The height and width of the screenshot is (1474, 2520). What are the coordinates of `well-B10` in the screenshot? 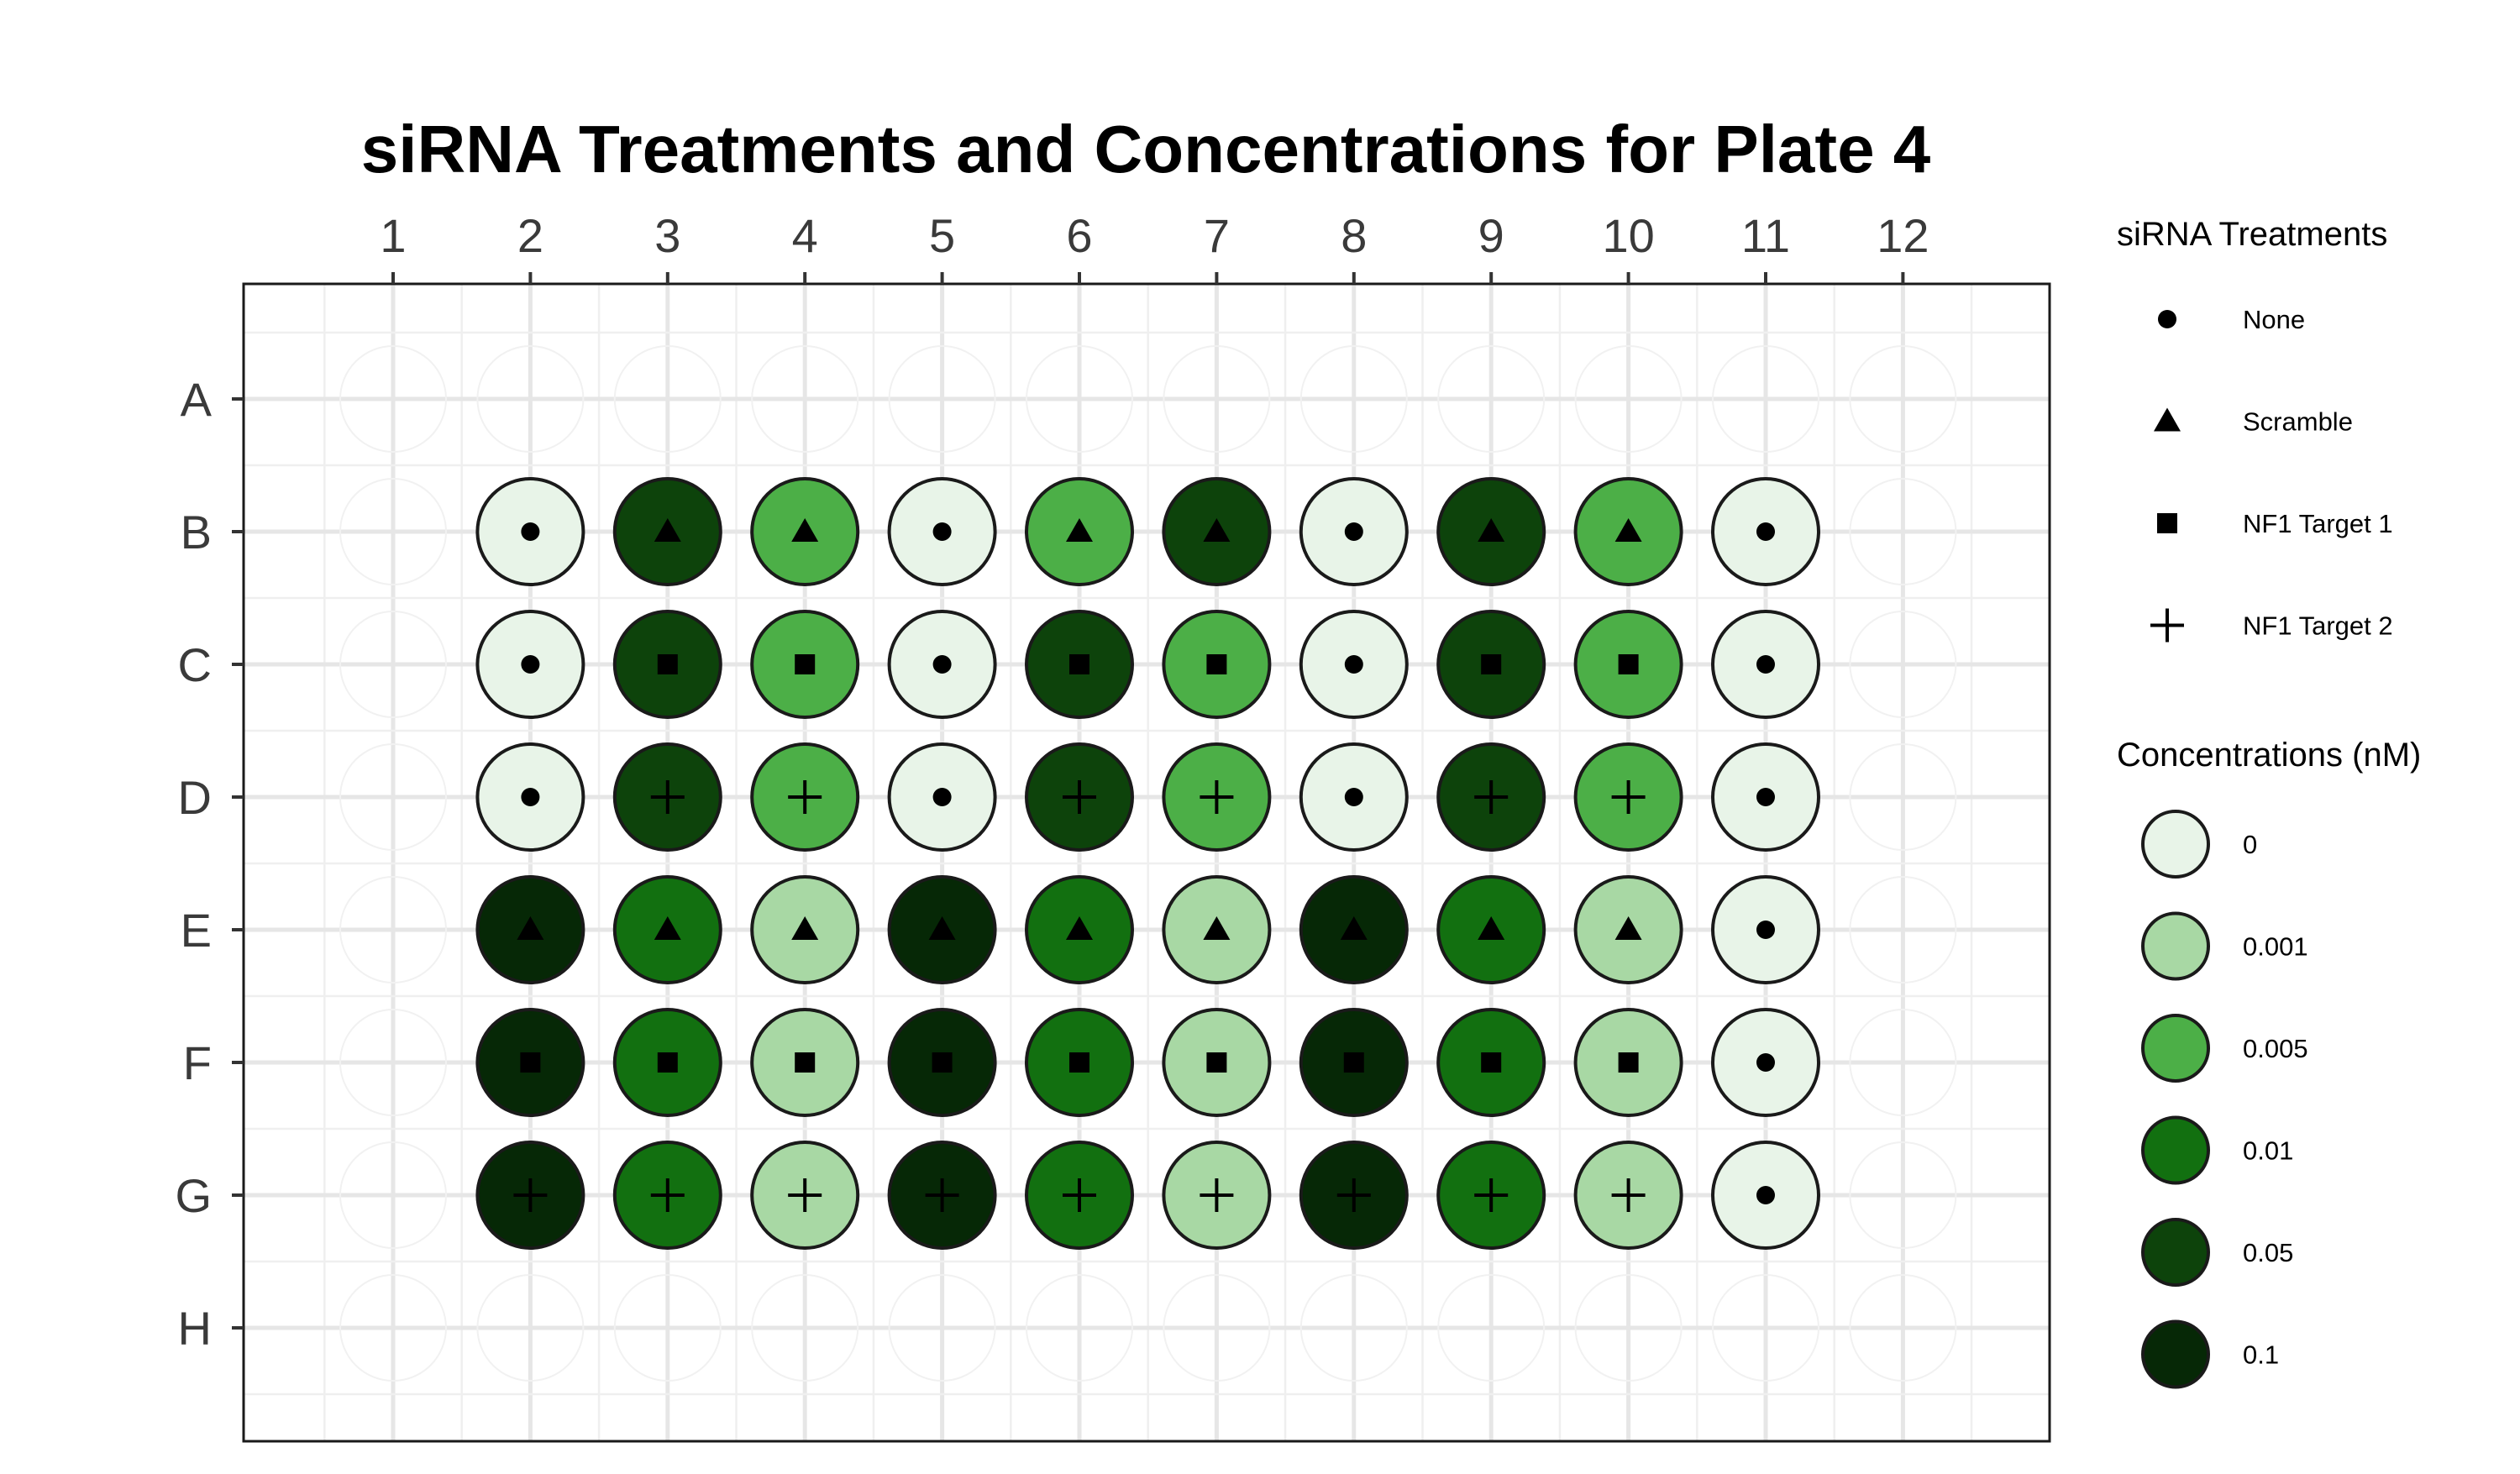 It's located at (1628, 532).